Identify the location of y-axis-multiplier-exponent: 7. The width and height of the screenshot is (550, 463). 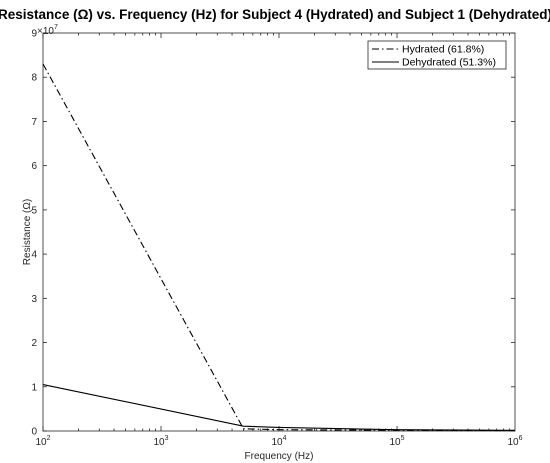
(56, 27).